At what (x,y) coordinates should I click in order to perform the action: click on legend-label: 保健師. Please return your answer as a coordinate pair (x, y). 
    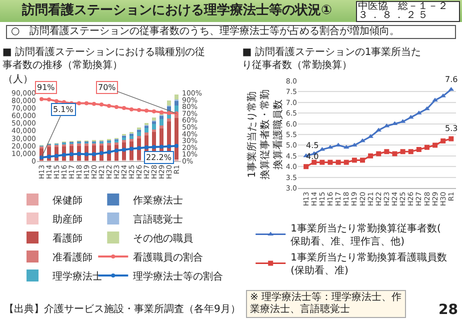
    Looking at the image, I should click on (67, 200).